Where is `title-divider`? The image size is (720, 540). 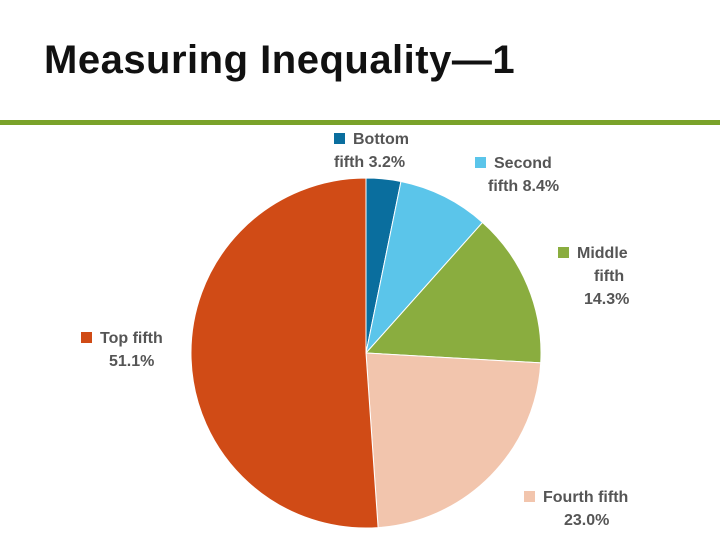 title-divider is located at coordinates (360, 122).